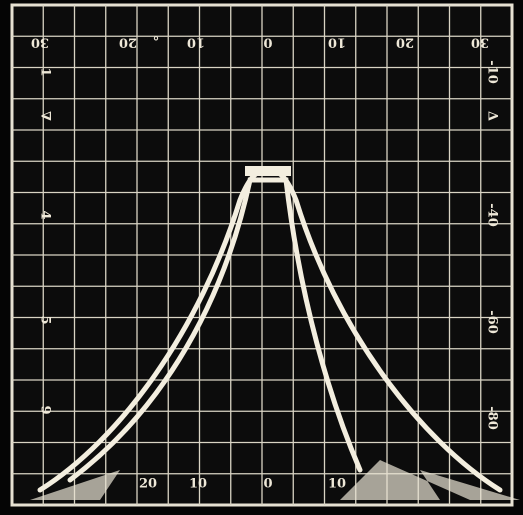 The height and width of the screenshot is (515, 523). I want to click on scale-label: -10, so click(492, 72).